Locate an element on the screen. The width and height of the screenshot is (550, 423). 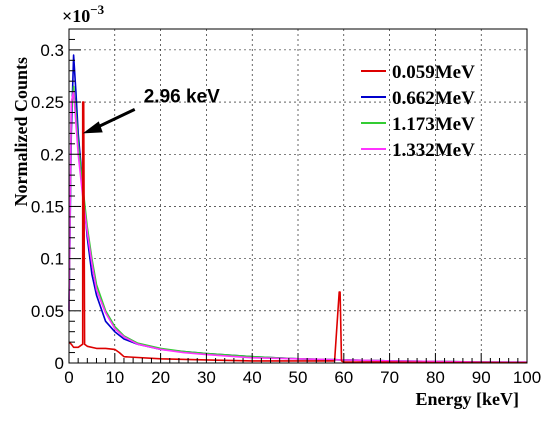
y-tick-label: 0.25 is located at coordinates (47, 102).